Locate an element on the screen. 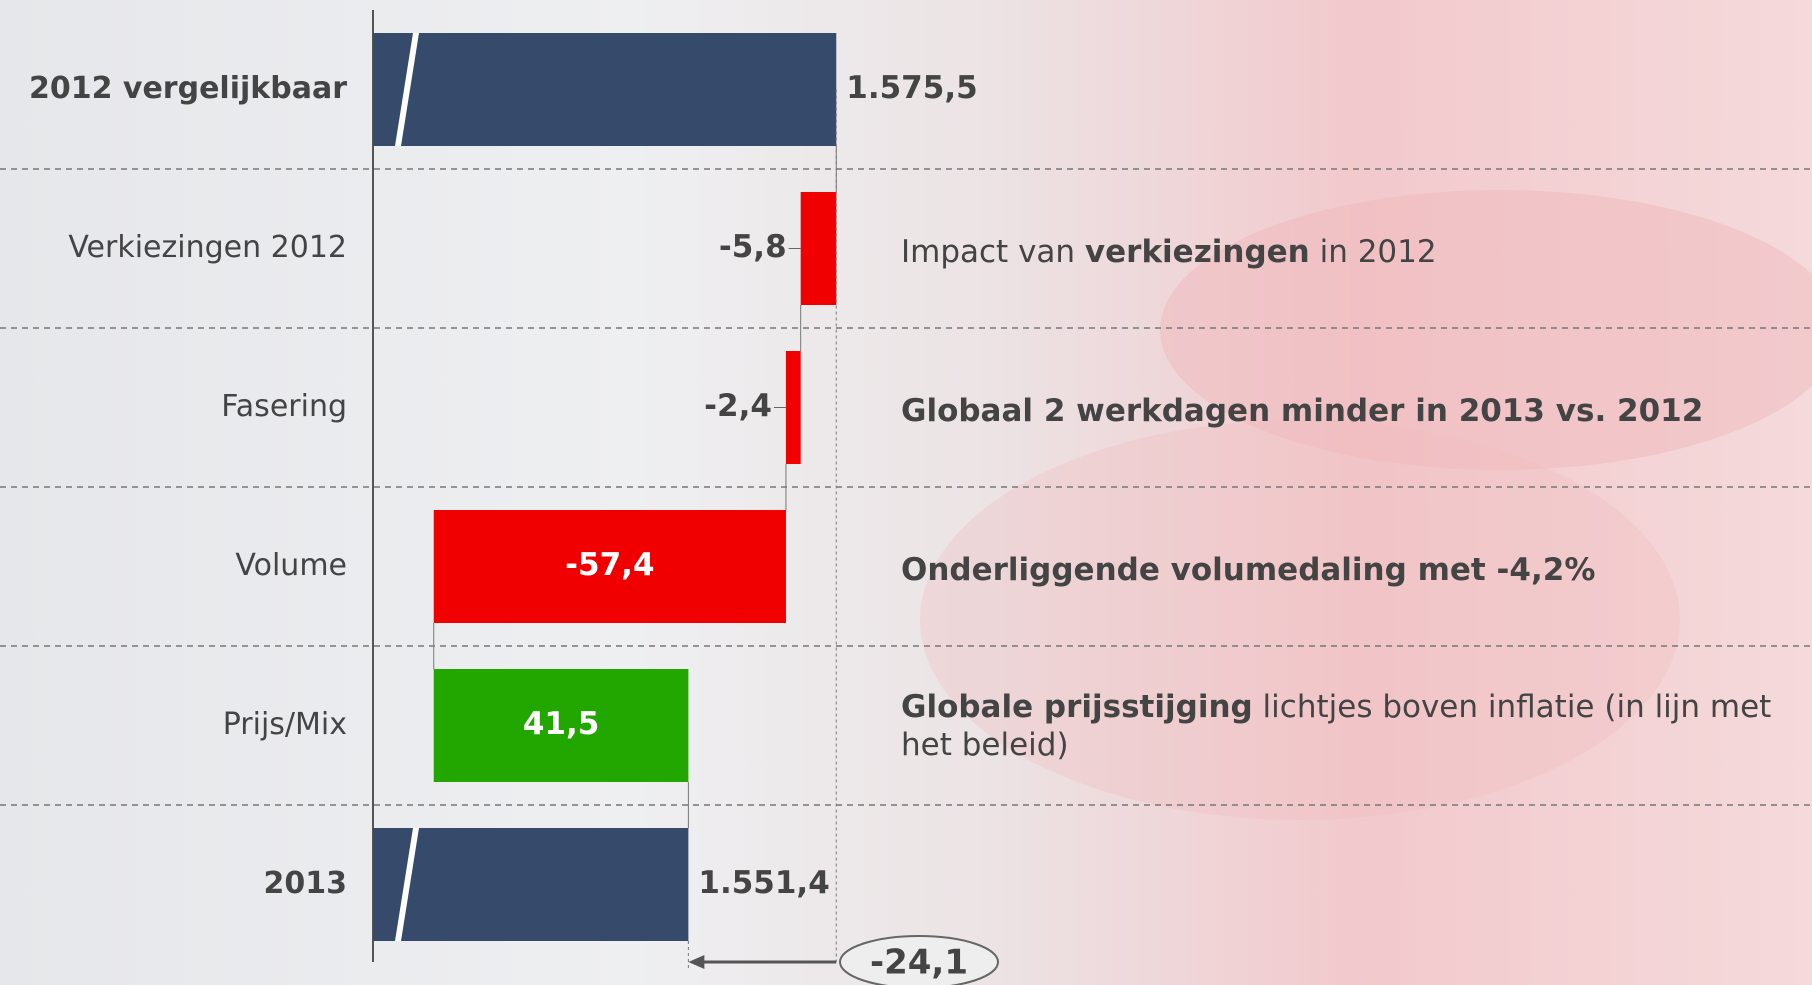 The image size is (1812, 985). background-shape is located at coordinates (1486, 330).